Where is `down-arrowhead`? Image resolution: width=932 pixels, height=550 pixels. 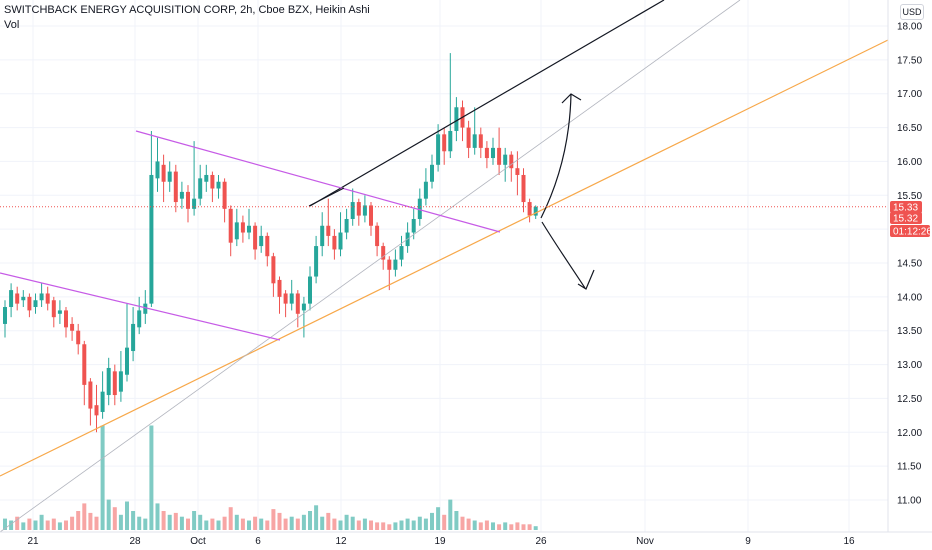 down-arrowhead is located at coordinates (586, 279).